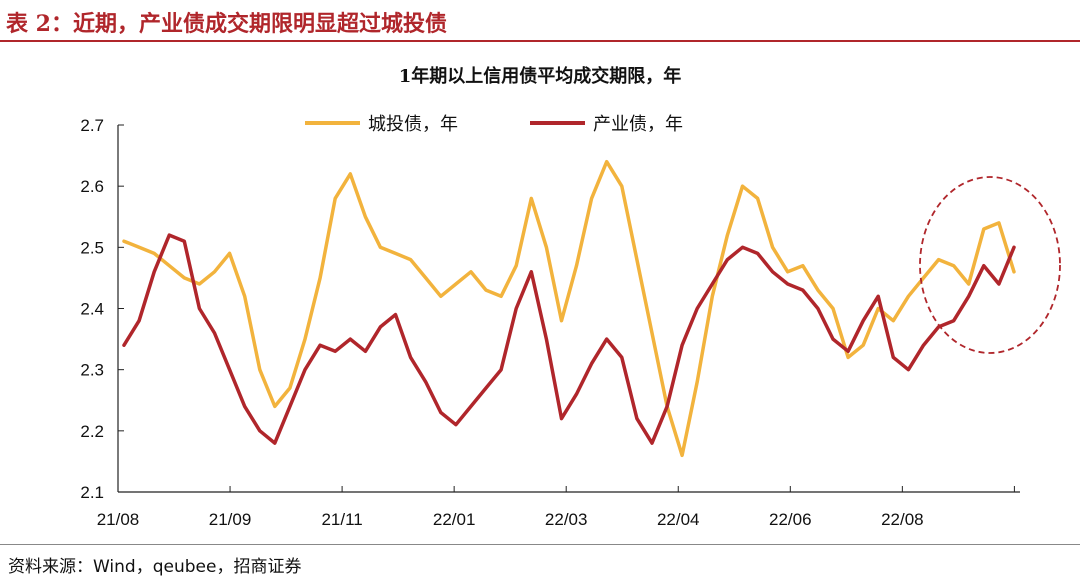 Image resolution: width=1080 pixels, height=580 pixels. I want to click on x-tick-label: 21/09, so click(230, 519).